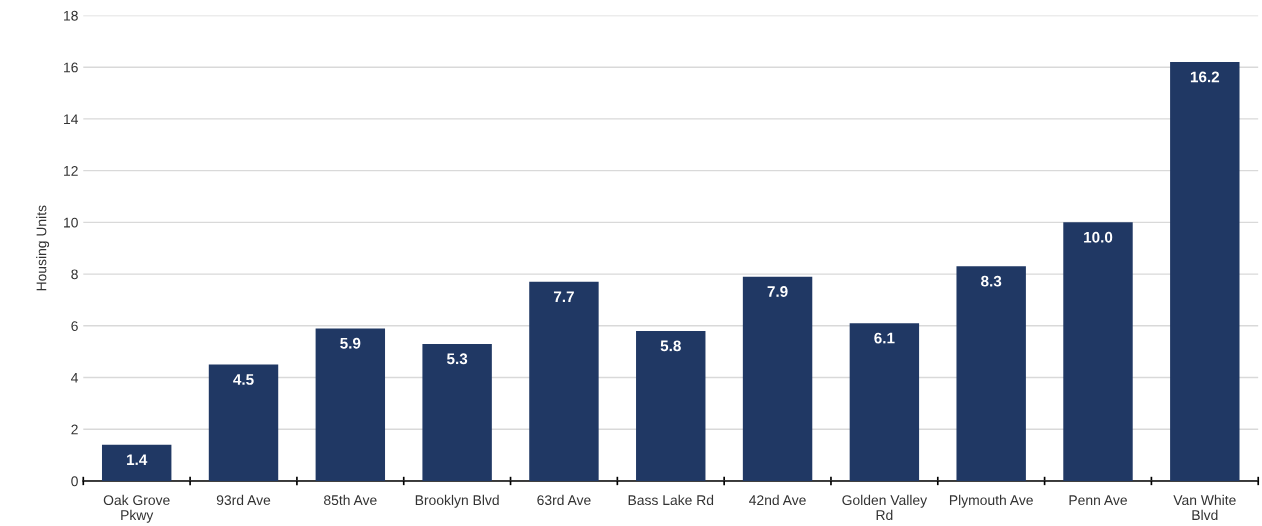 This screenshot has width=1262, height=526. Describe the element at coordinates (71, 67) in the screenshot. I see `y-tick-label: 16` at that location.